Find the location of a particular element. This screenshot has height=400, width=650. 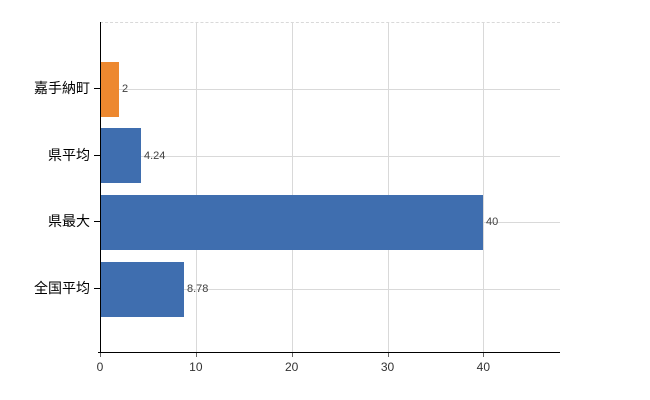

bar-県最大 is located at coordinates (291, 222).